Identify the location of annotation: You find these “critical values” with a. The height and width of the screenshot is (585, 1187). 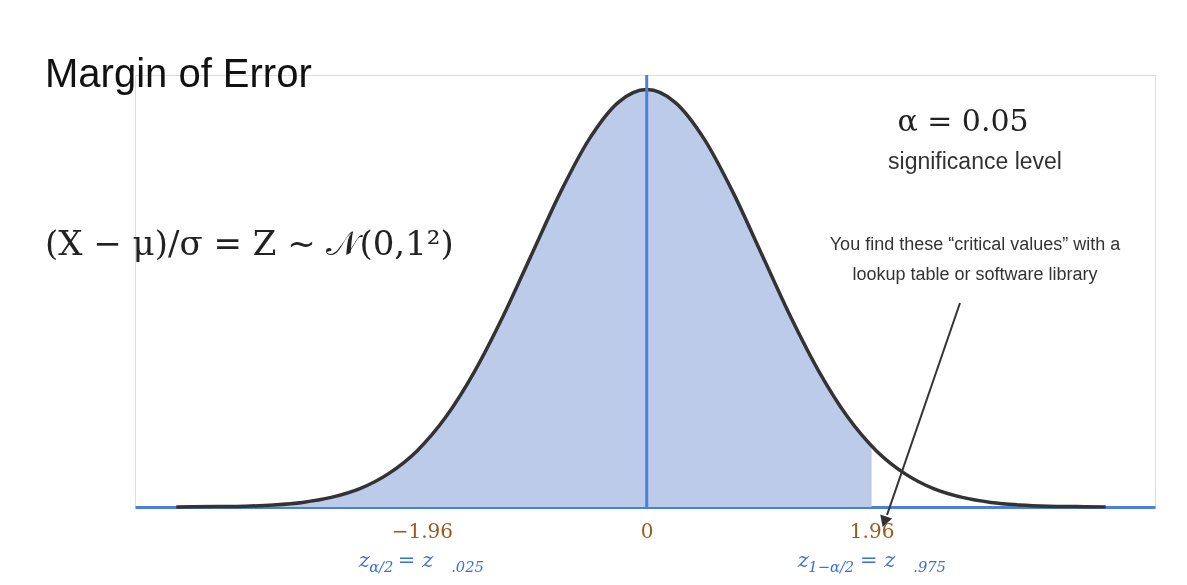
(975, 244).